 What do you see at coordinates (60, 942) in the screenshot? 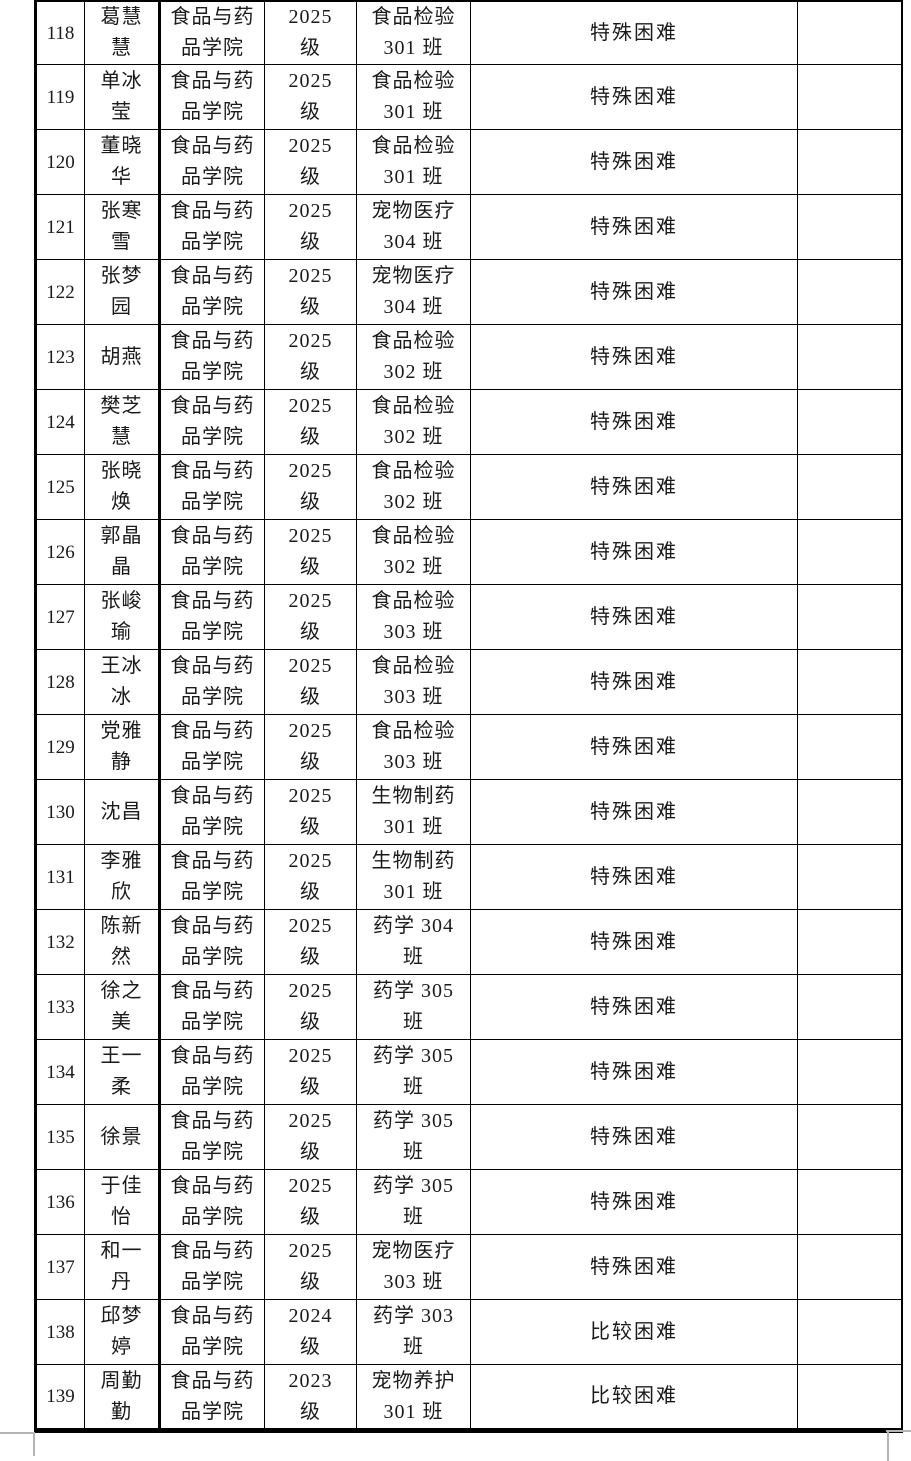
I see `cell-text: 132` at bounding box center [60, 942].